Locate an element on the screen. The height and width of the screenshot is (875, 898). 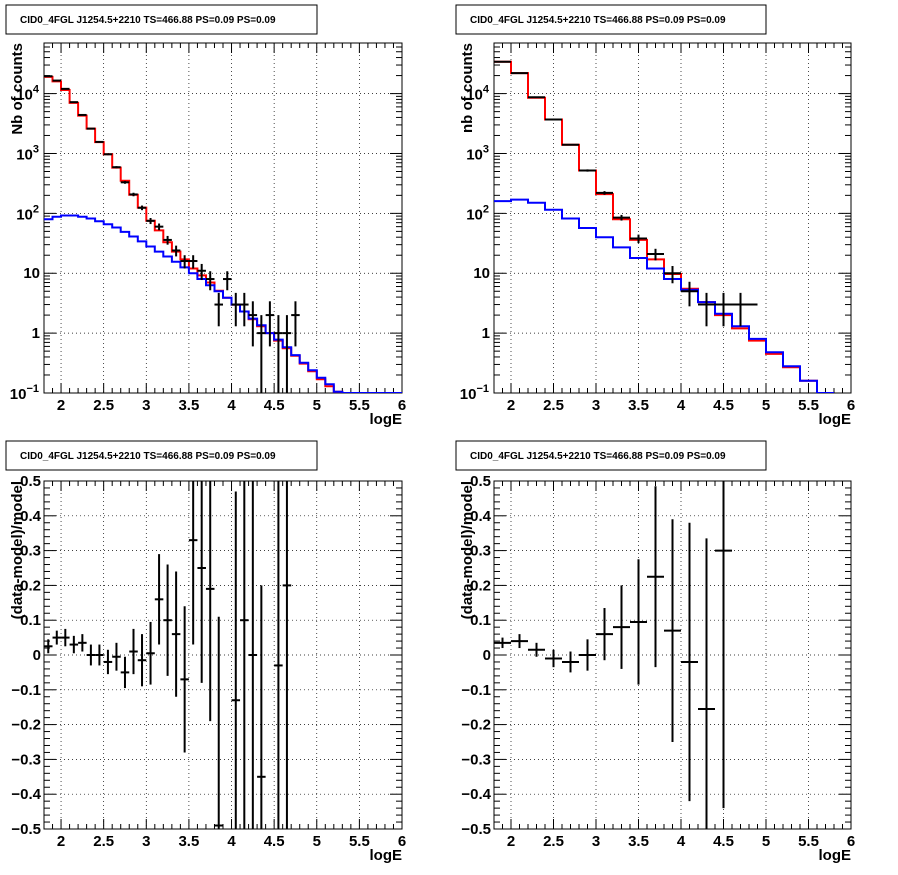
y-tick-label: 0.1 is located at coordinates (480, 620).